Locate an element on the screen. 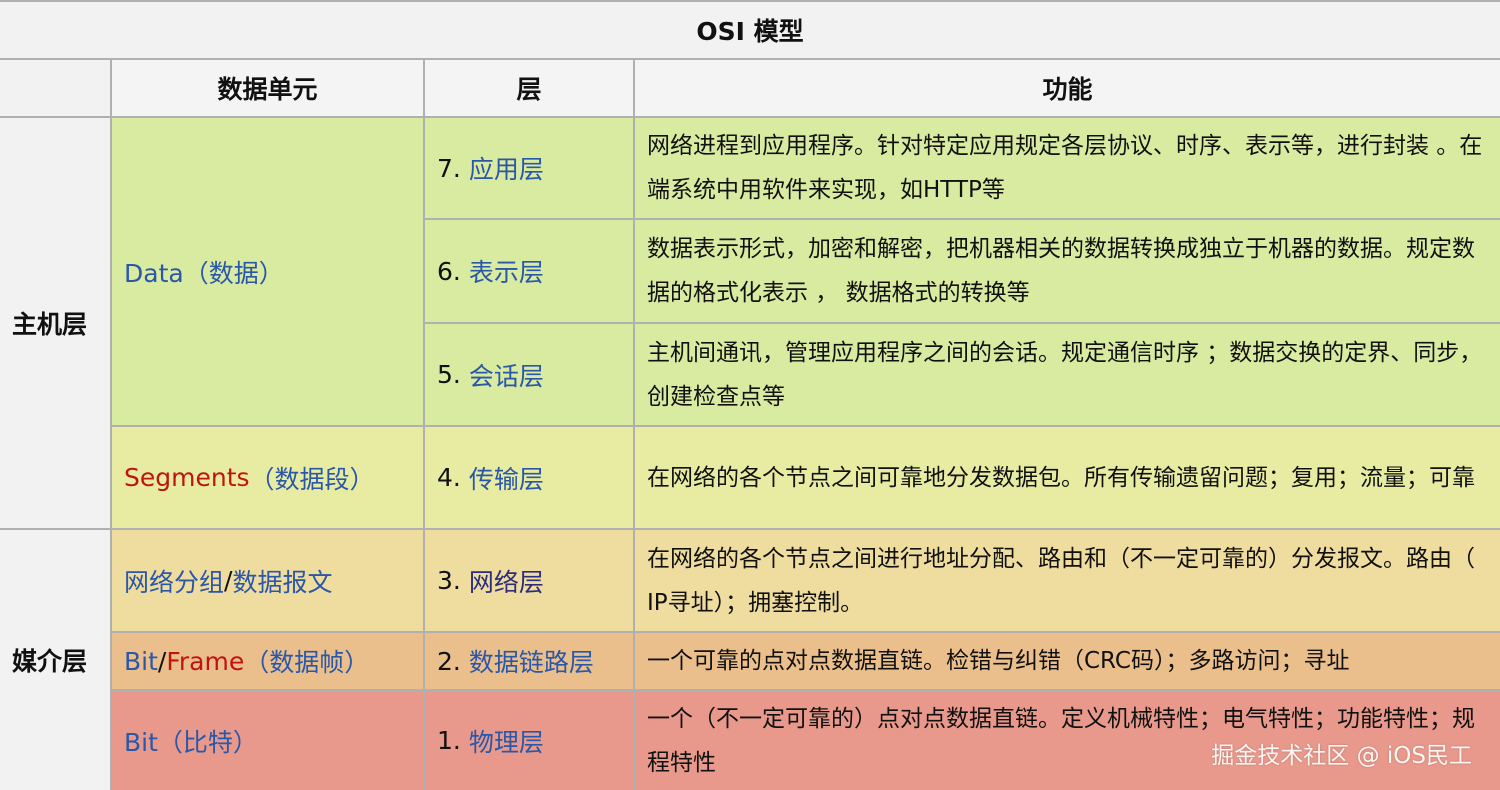  layer-cell: 6. 表示层 is located at coordinates (530, 272).